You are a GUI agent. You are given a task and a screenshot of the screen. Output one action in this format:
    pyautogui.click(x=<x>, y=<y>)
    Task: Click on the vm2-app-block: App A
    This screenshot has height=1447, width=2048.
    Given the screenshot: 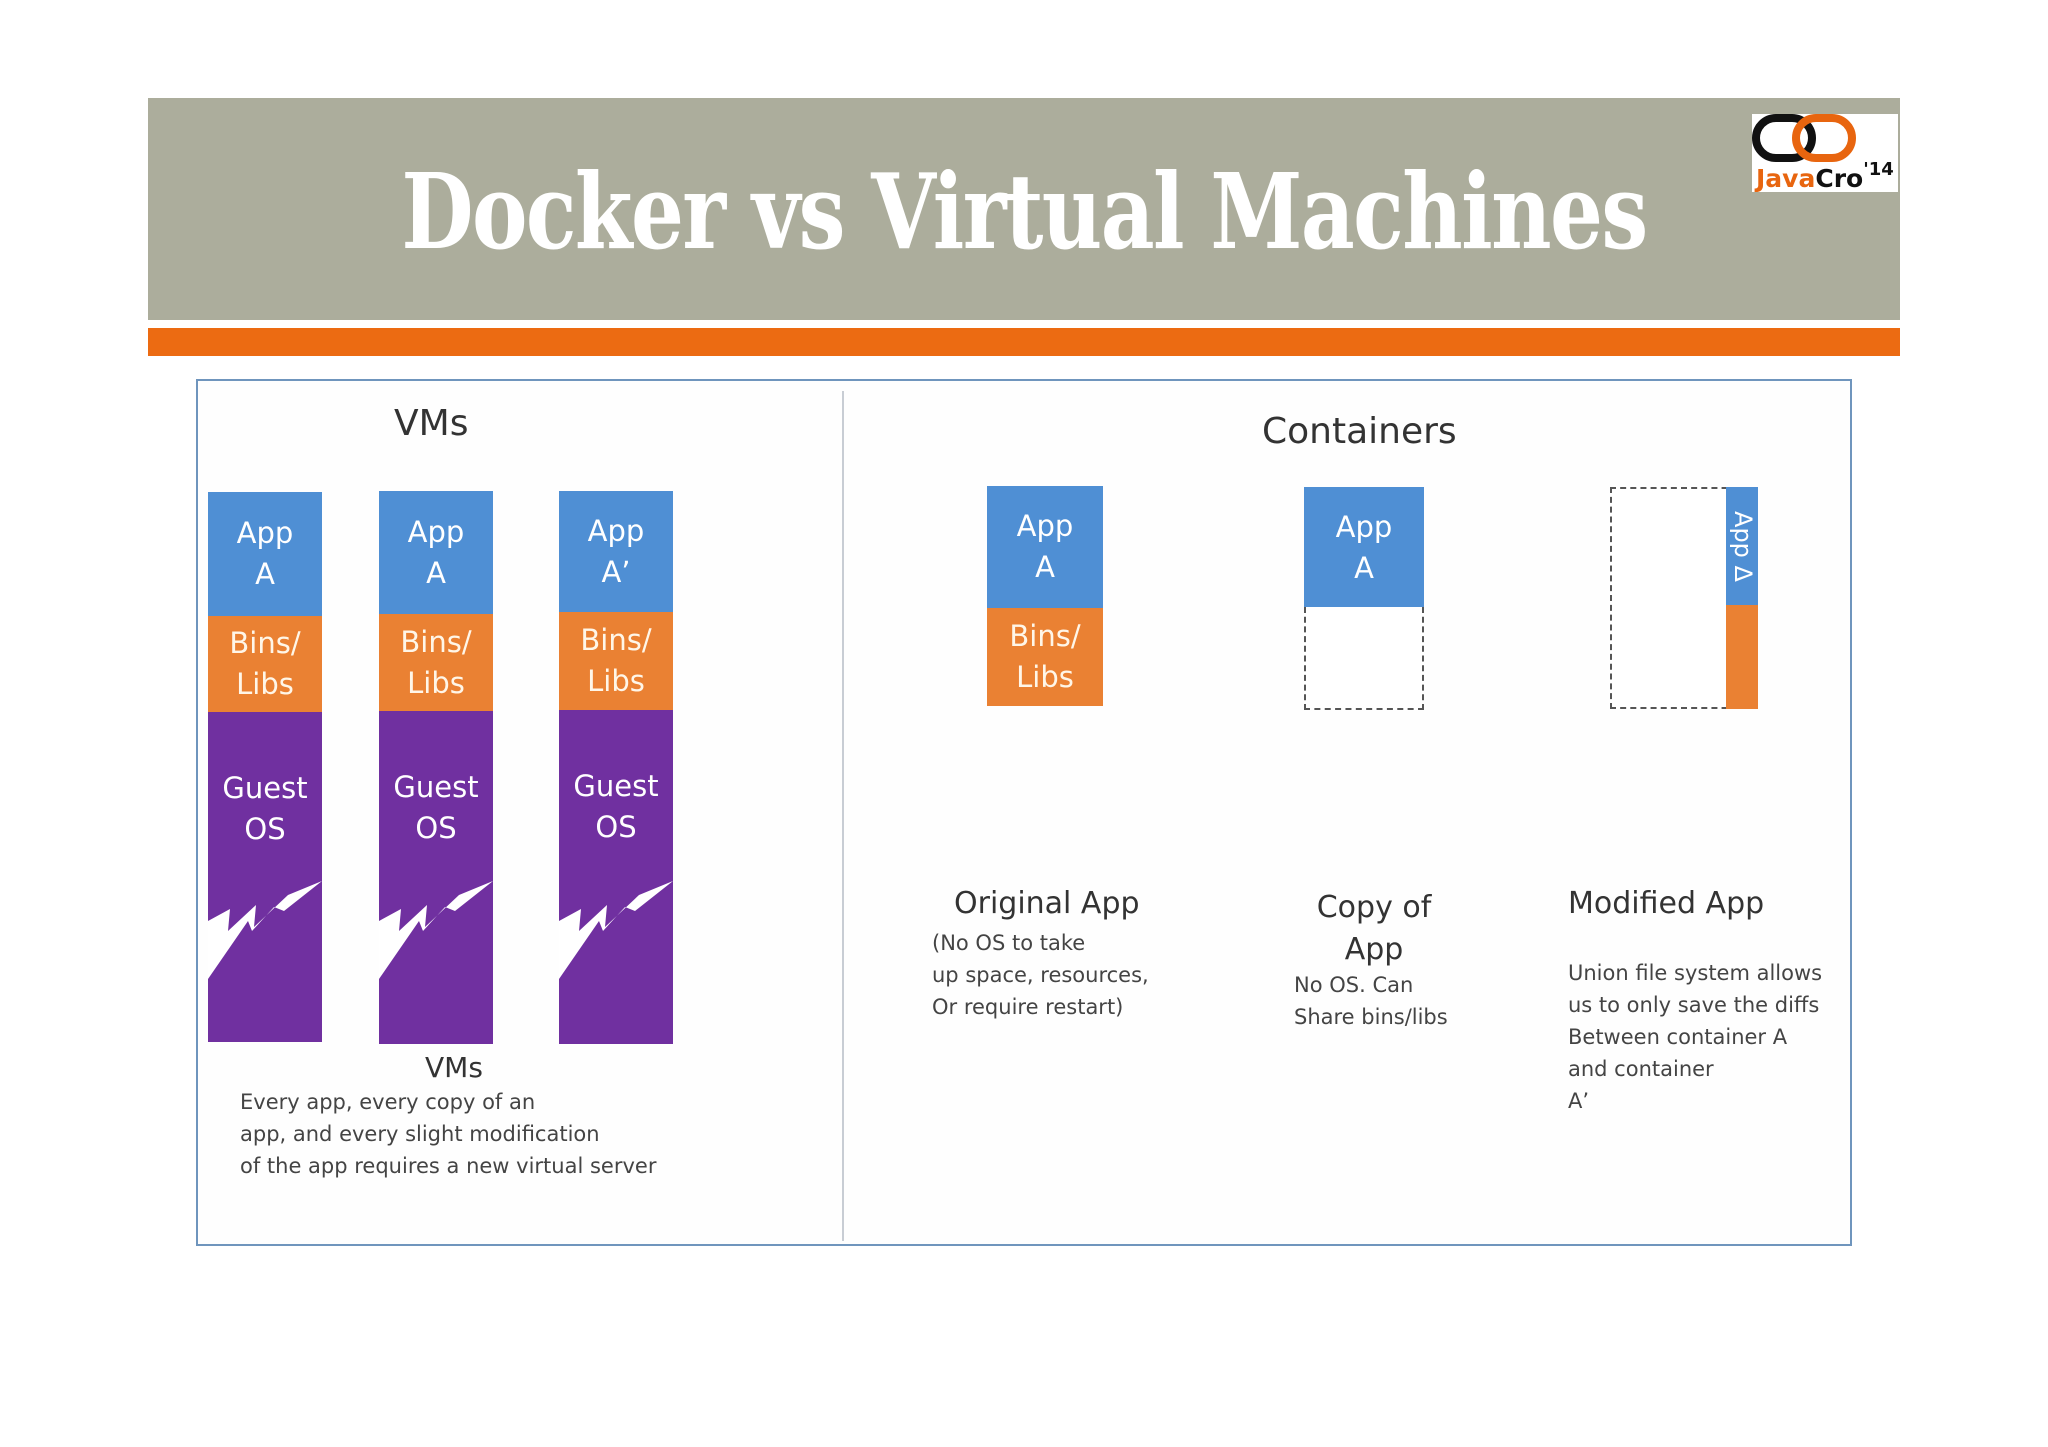 What is the action you would take?
    pyautogui.click(x=436, y=552)
    